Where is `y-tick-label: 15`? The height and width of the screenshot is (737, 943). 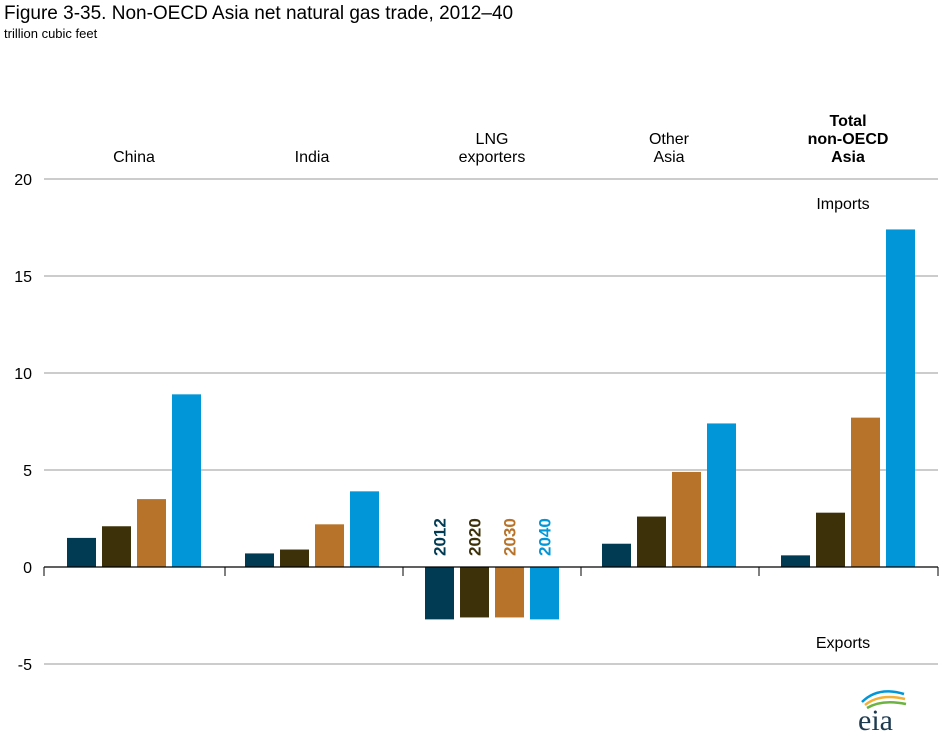 y-tick-label: 15 is located at coordinates (23, 277).